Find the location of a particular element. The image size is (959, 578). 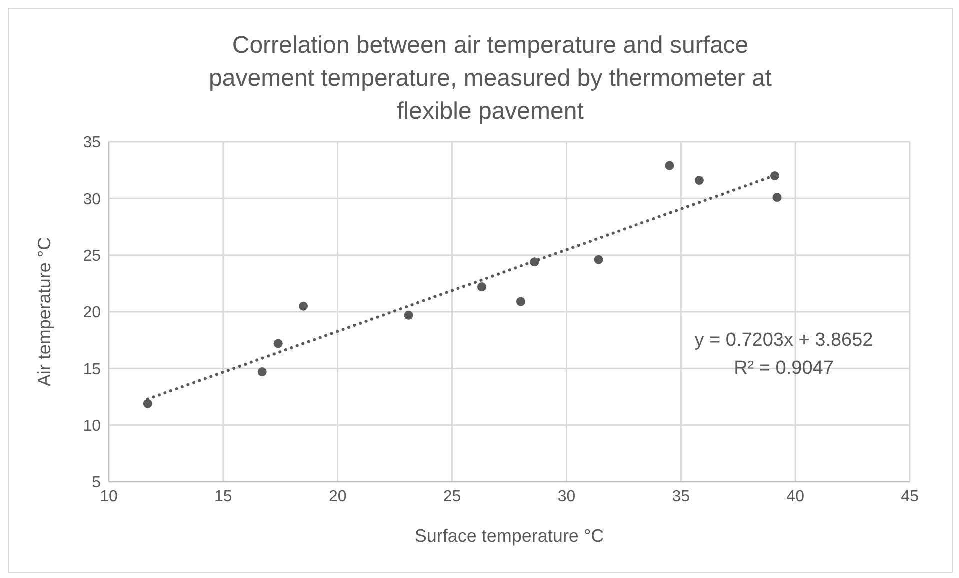

x-tick-label: 20 is located at coordinates (337, 497).